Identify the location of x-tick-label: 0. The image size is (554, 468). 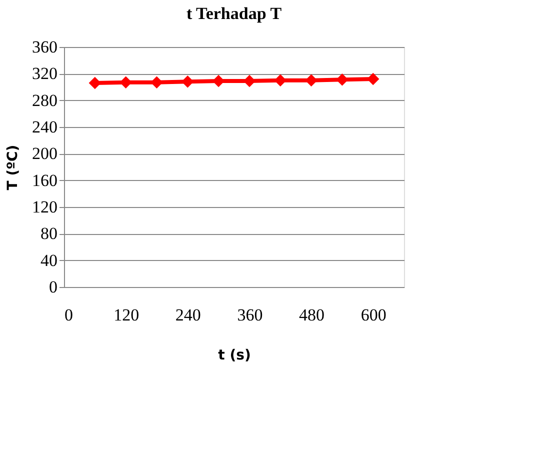
(68, 315).